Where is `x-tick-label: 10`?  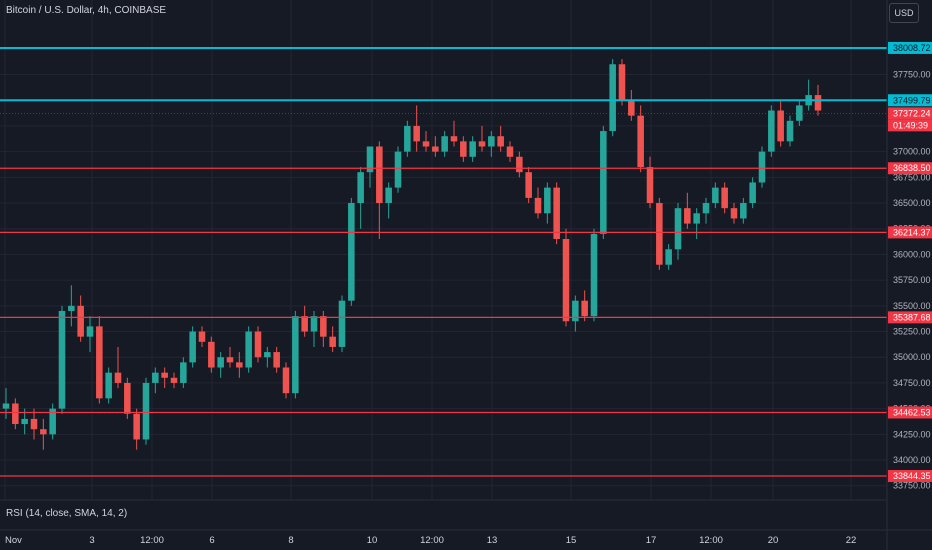 x-tick-label: 10 is located at coordinates (372, 540).